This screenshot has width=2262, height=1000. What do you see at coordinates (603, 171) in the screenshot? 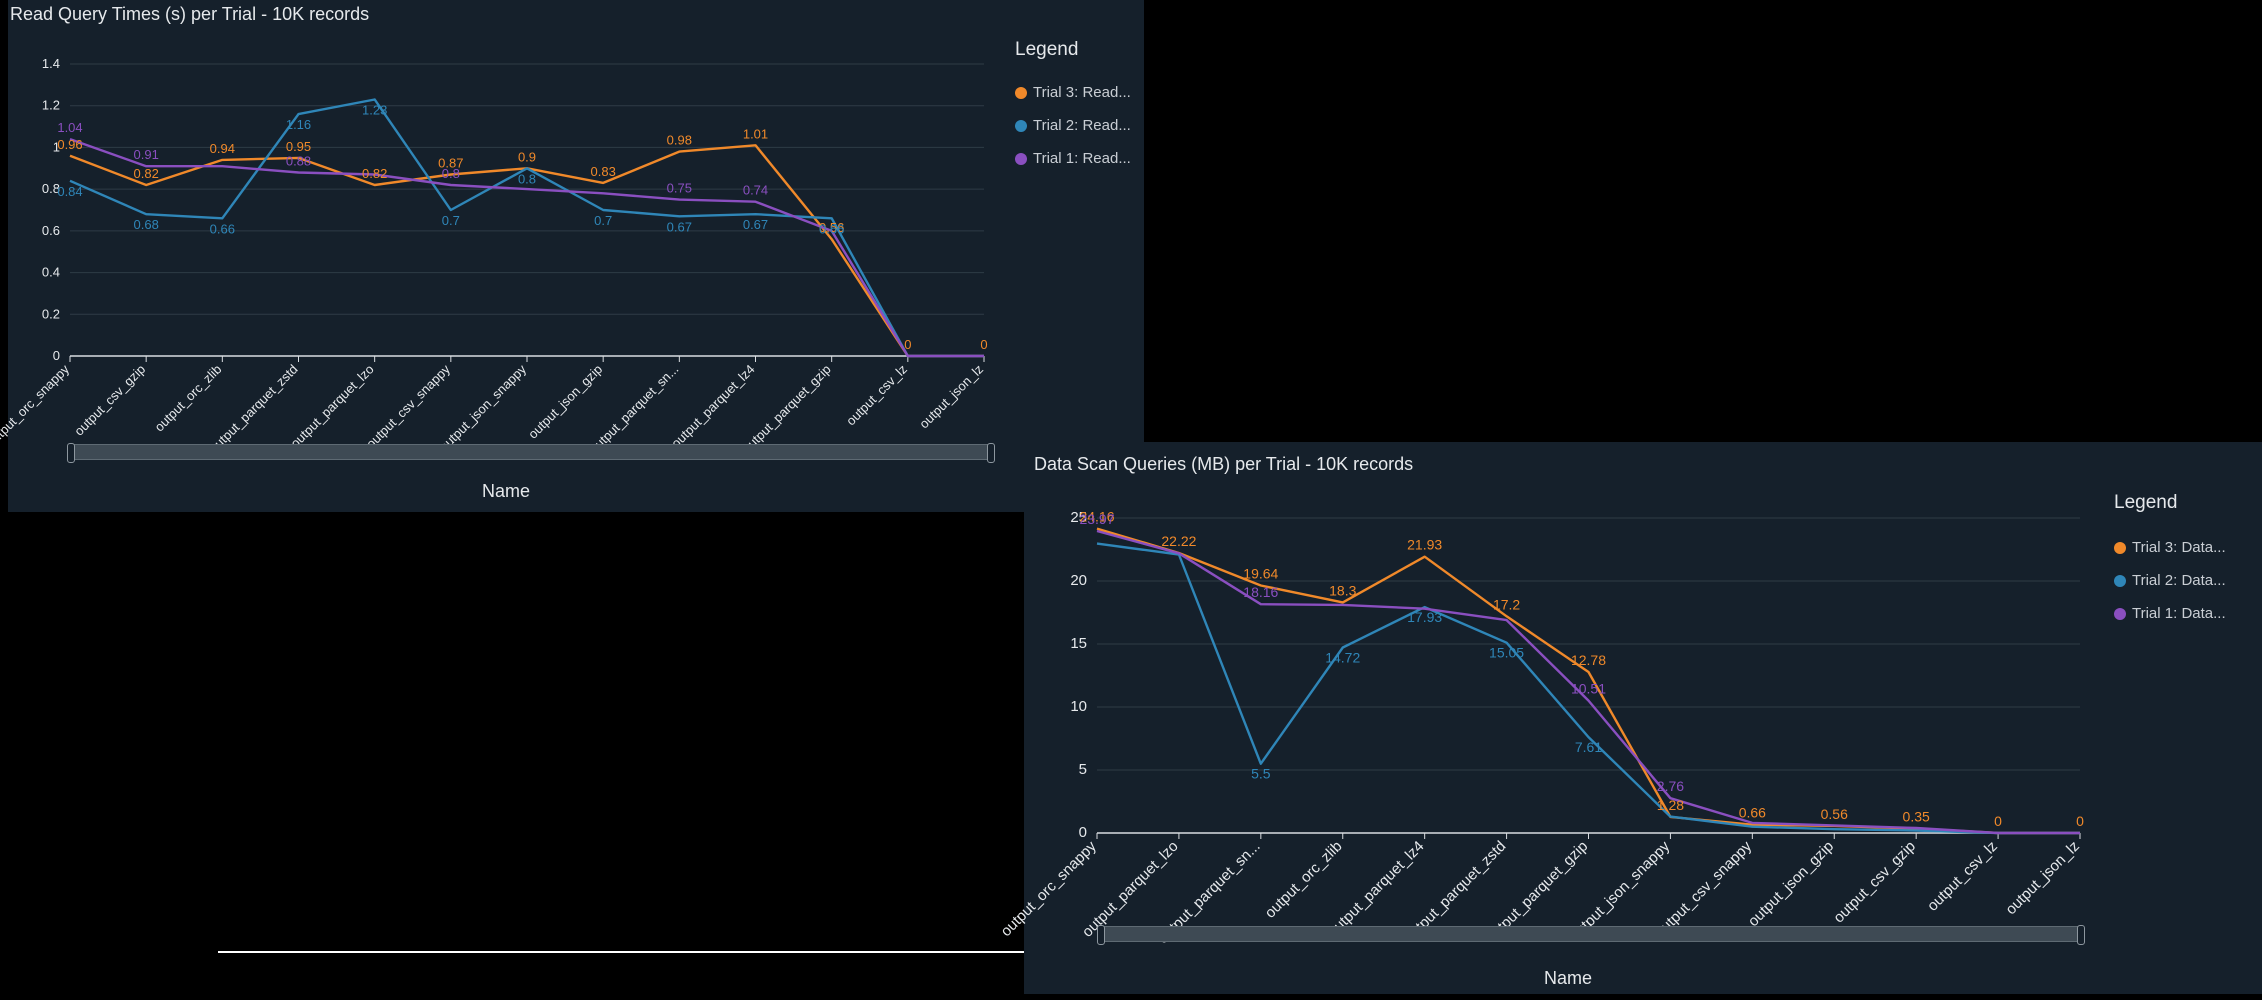
I see `data-label: 0.83` at bounding box center [603, 171].